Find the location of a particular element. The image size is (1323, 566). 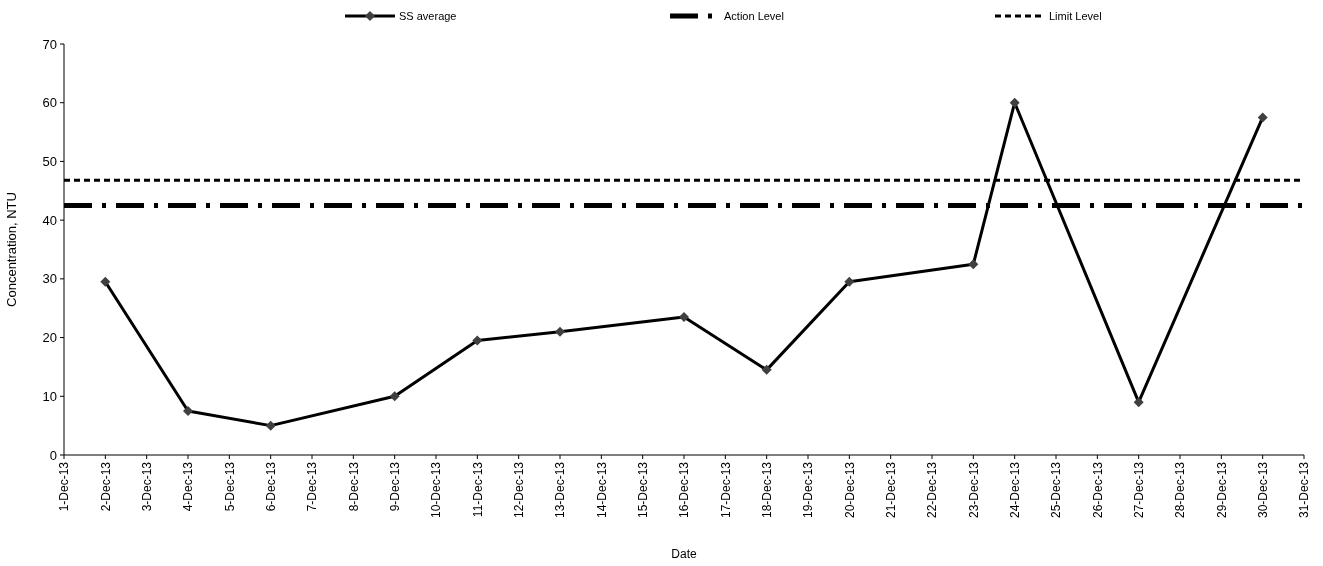

y-tick-label: 30 is located at coordinates (49, 279).